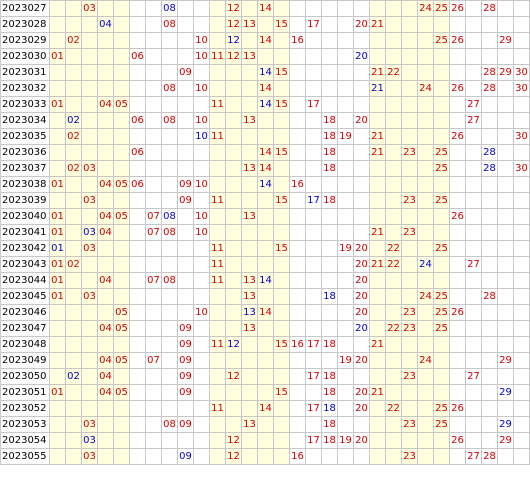 The width and height of the screenshot is (530, 495). I want to click on red-number-cell: 18, so click(329, 424).